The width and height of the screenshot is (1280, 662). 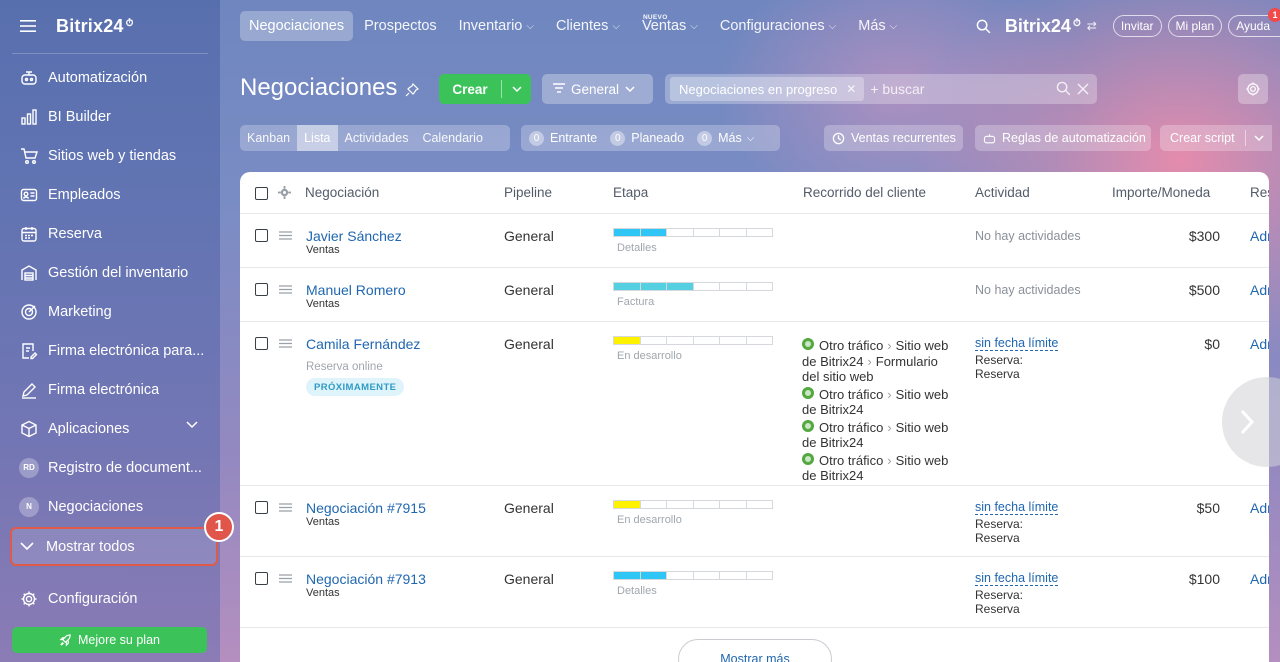 I want to click on sidebar-item-aplicaciones: Aplicaciones, so click(x=110, y=428).